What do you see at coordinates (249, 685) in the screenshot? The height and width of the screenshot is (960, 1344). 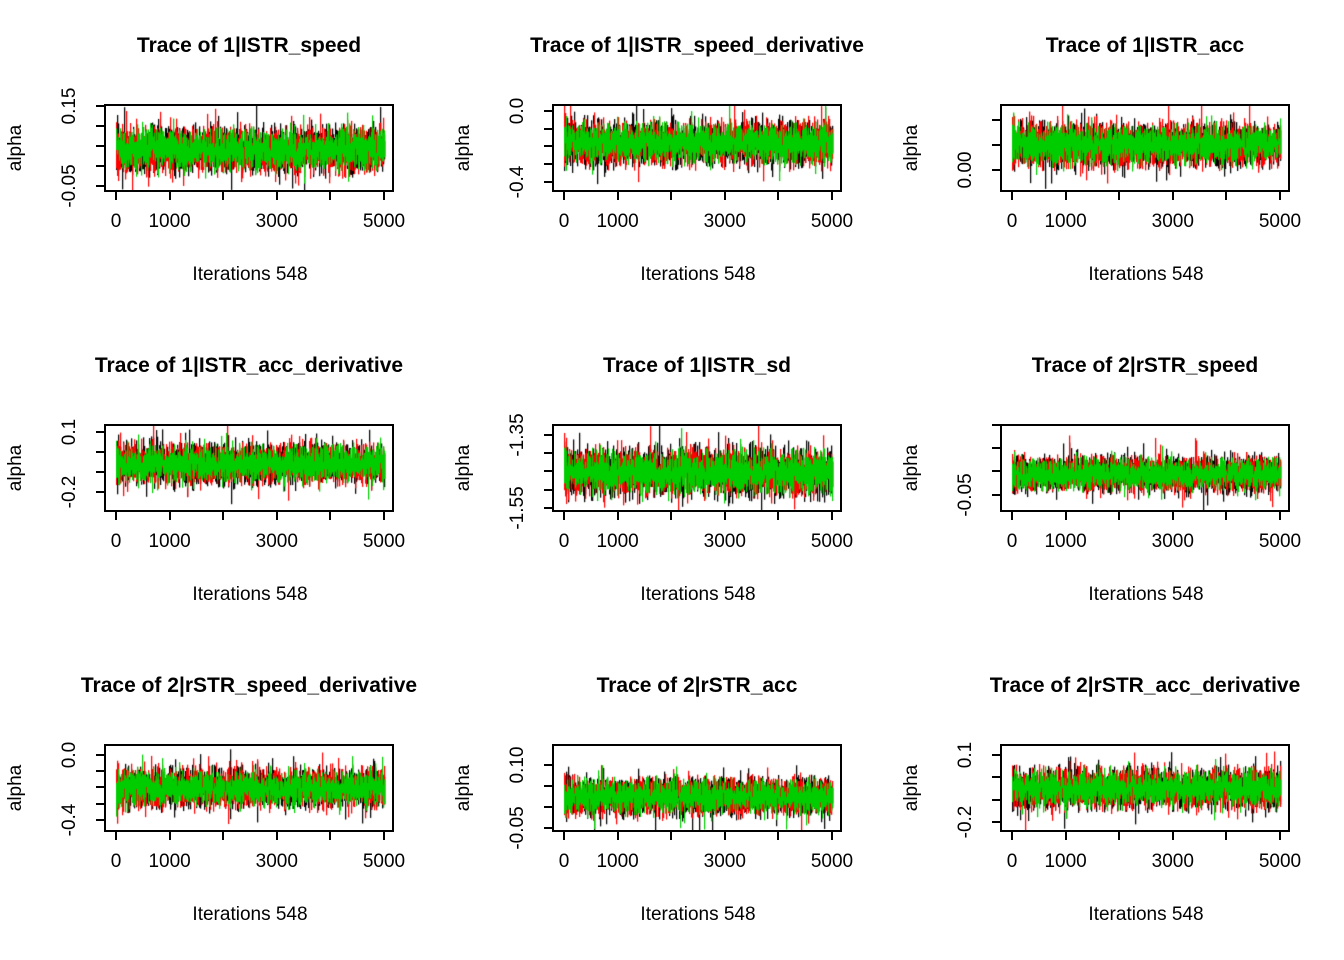 I see `plot-title: Trace of 2|rSTR_speed_derivative` at bounding box center [249, 685].